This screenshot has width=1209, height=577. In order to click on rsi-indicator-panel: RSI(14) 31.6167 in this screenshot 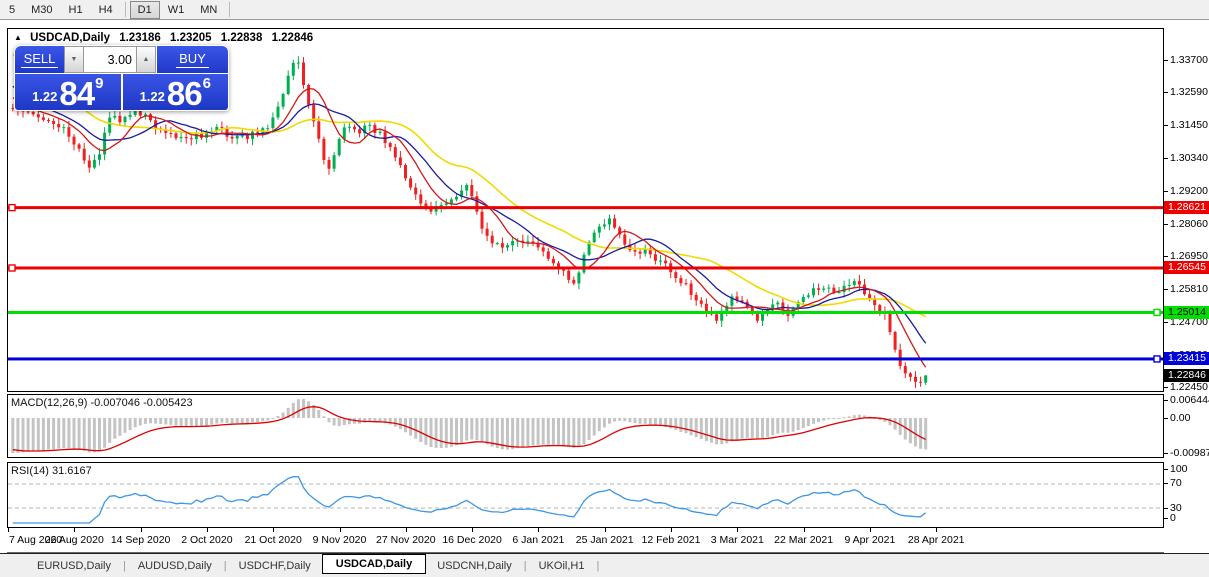, I will do `click(585, 495)`.